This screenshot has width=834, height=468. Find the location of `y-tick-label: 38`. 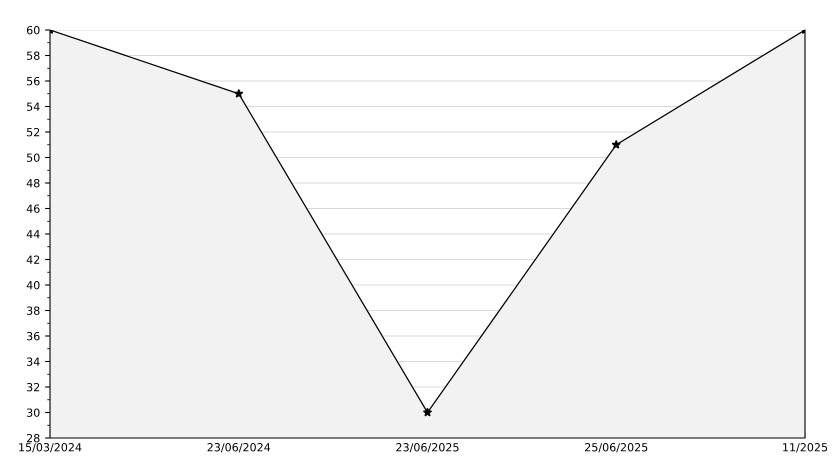

y-tick-label: 38 is located at coordinates (33, 310).